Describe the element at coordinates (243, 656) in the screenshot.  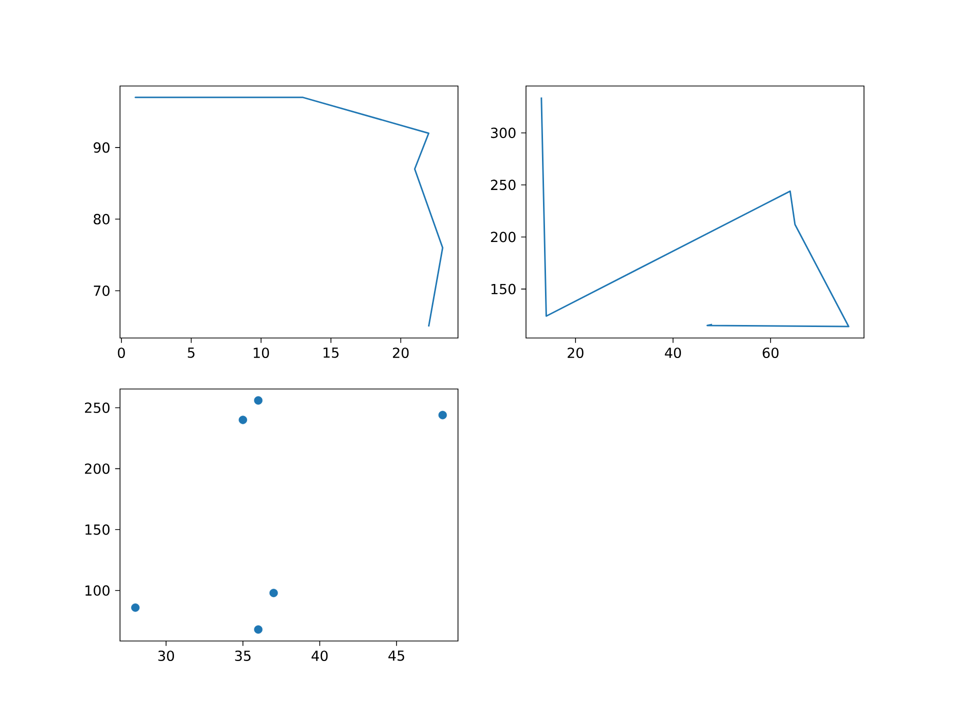
I see `x-tick-label: 35` at that location.